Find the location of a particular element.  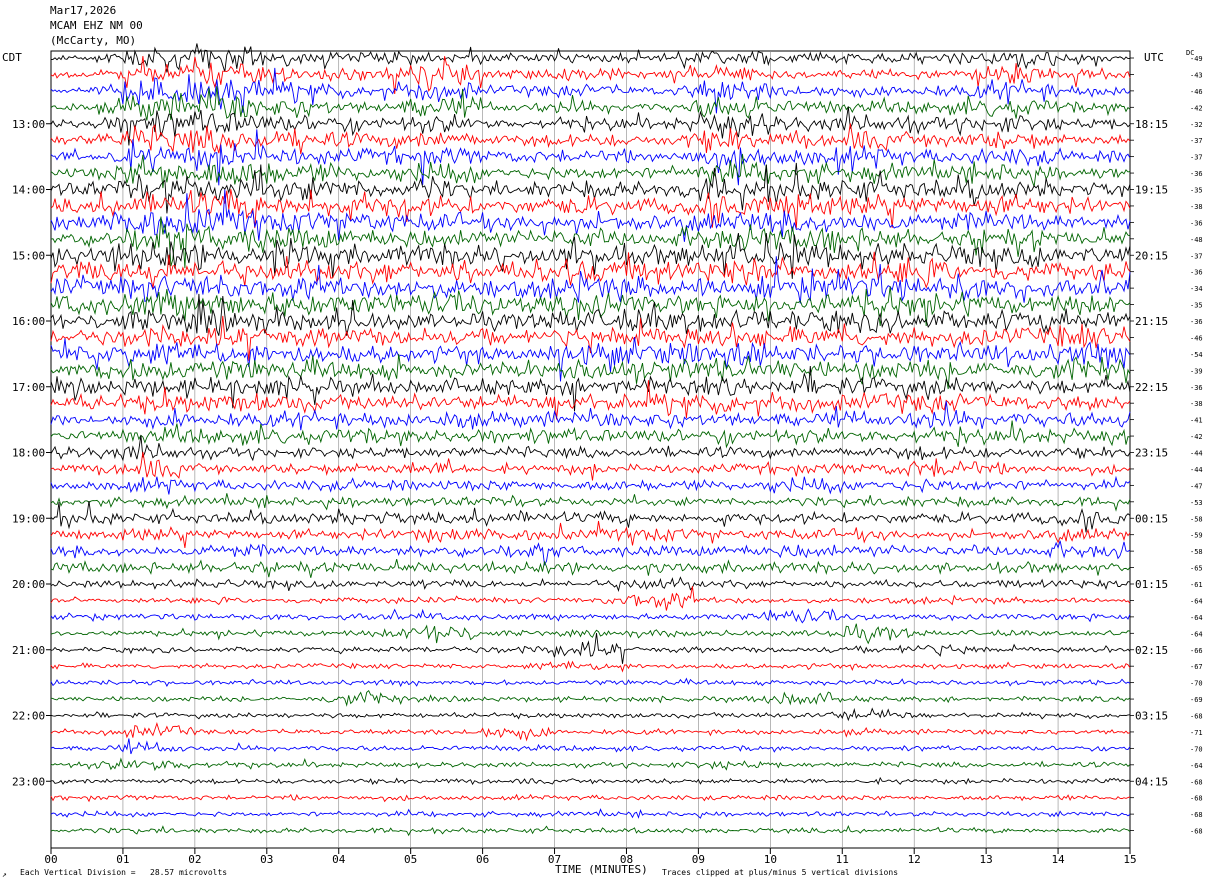

utc-hour-label: 20:15 is located at coordinates (1151, 255).